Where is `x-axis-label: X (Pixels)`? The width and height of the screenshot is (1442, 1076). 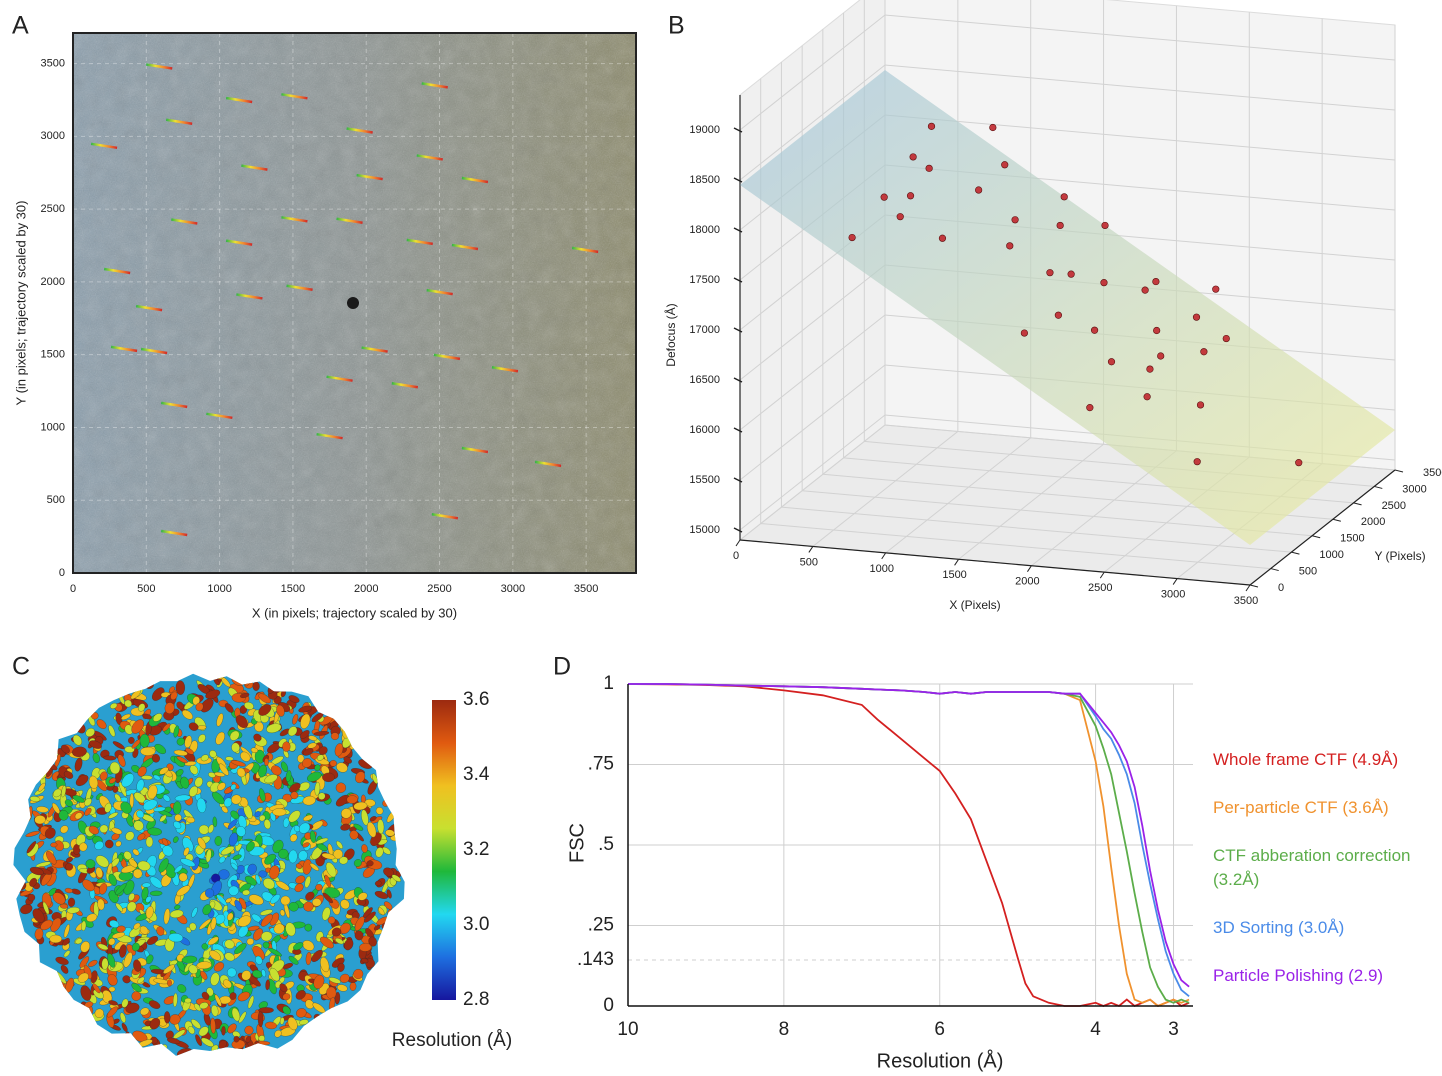 x-axis-label: X (Pixels) is located at coordinates (974, 605).